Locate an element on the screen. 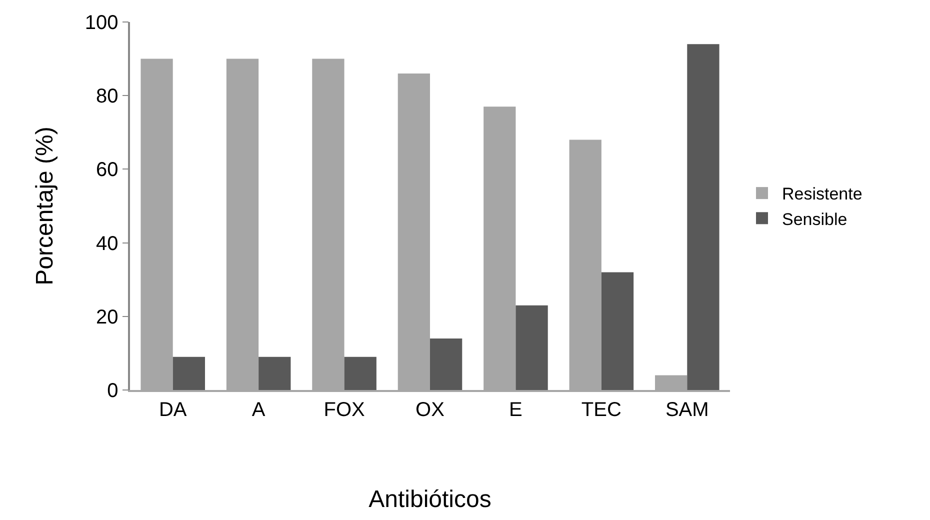 The image size is (930, 520). x-tick-label: E is located at coordinates (515, 410).